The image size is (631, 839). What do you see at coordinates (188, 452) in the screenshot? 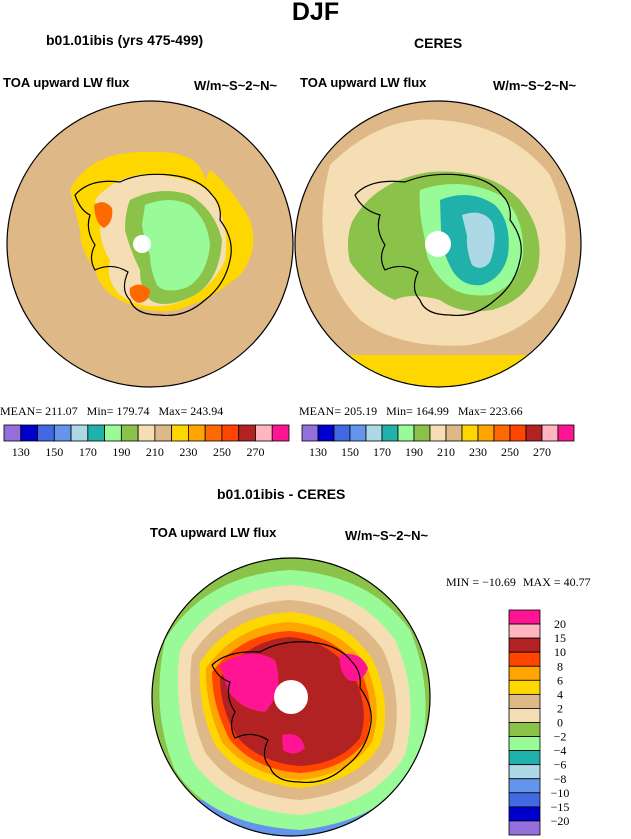
I see `panel1-colorbar-tick-label: 230` at bounding box center [188, 452].